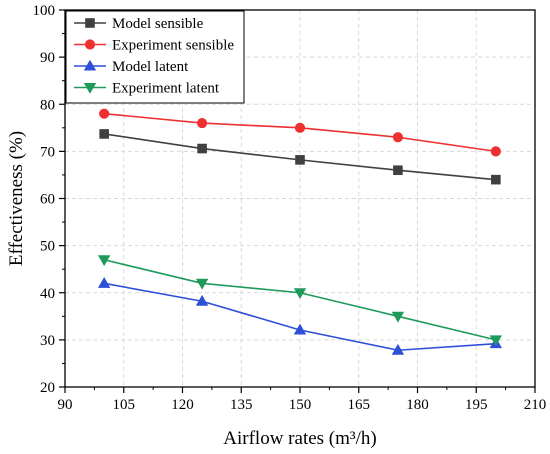 The height and width of the screenshot is (454, 550). What do you see at coordinates (299, 438) in the screenshot?
I see `x-axis-title: Airflow rates (m³/h)` at bounding box center [299, 438].